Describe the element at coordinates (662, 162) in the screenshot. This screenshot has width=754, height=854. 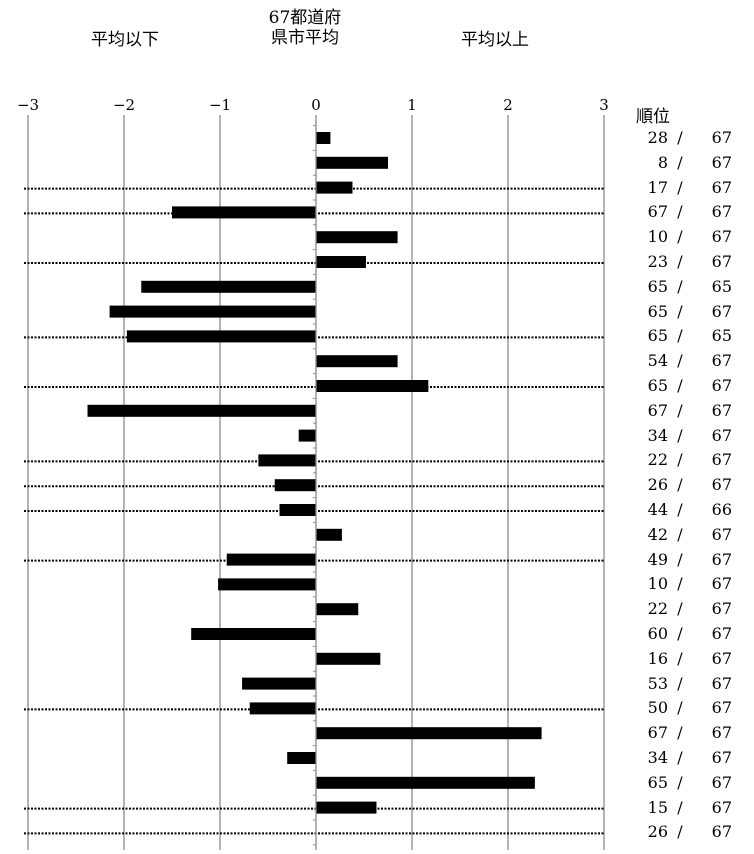
I see `rank-value: 8` at that location.